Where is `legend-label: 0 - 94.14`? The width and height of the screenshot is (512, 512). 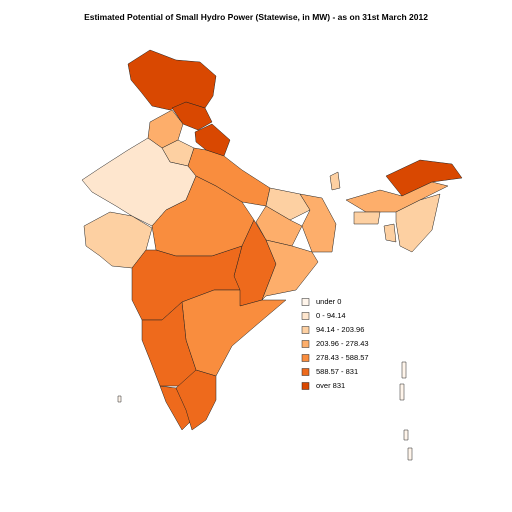
legend-label: 0 - 94.14 is located at coordinates (331, 315).